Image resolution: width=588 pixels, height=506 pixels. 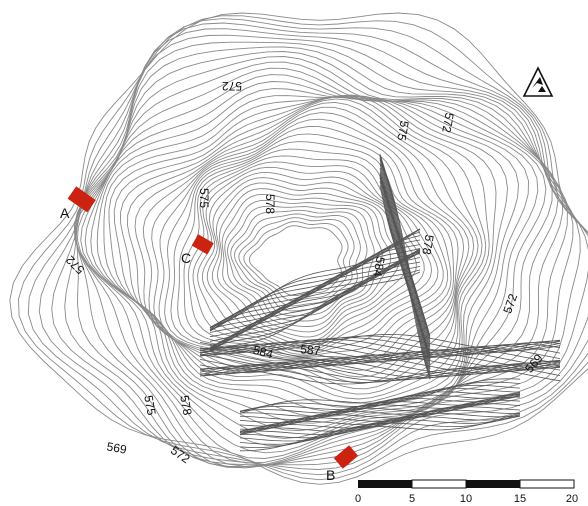 I want to click on site-A-label: A, so click(x=65, y=213).